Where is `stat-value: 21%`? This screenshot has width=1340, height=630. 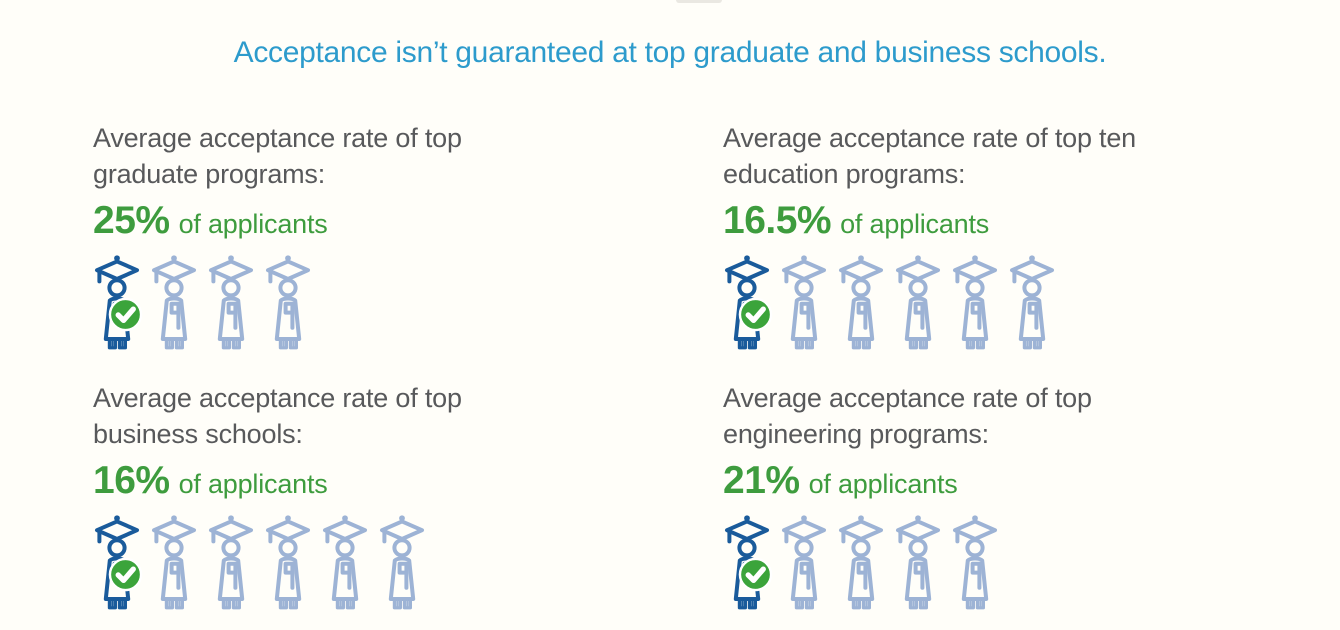
stat-value: 21% is located at coordinates (761, 480).